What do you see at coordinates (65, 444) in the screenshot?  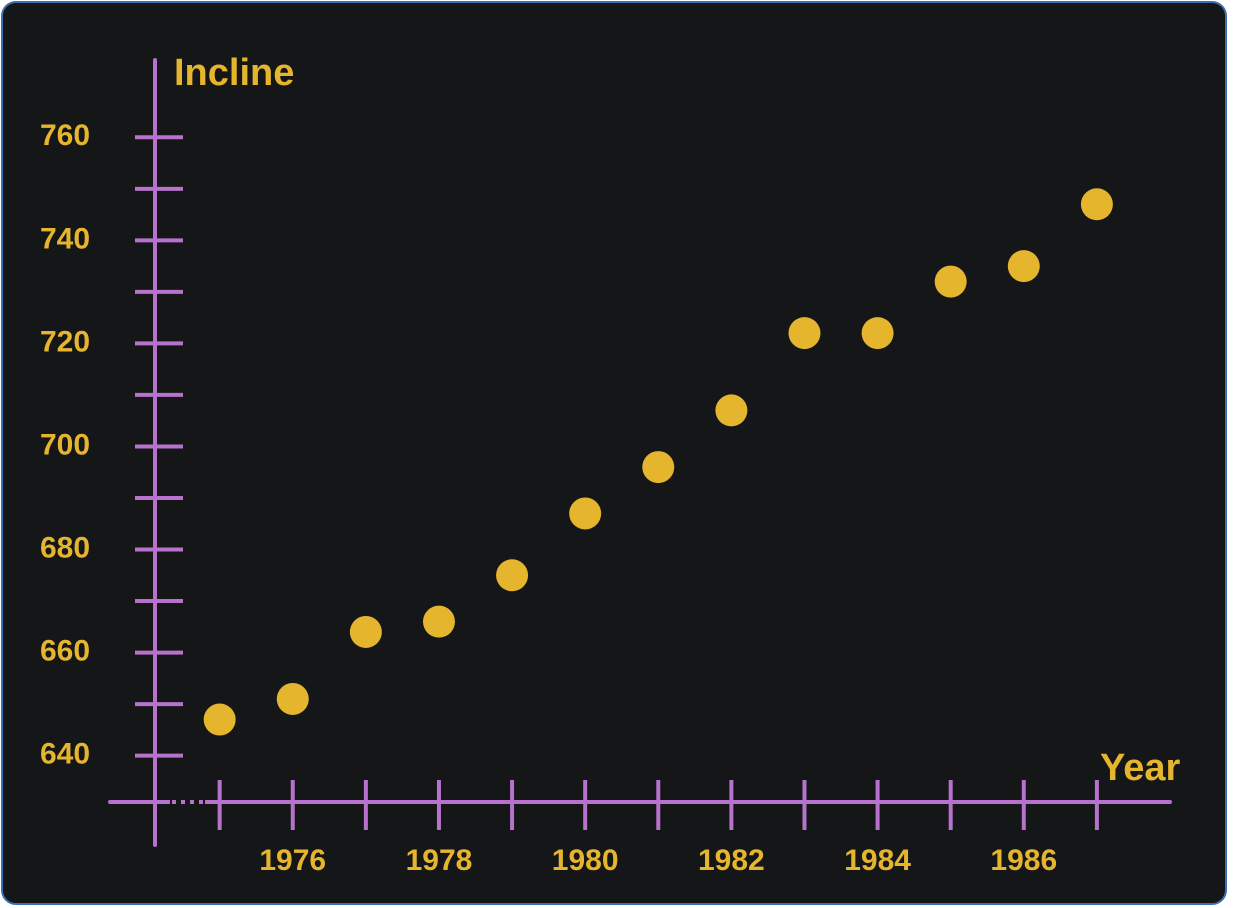 I see `y-tick-label: 700` at bounding box center [65, 444].